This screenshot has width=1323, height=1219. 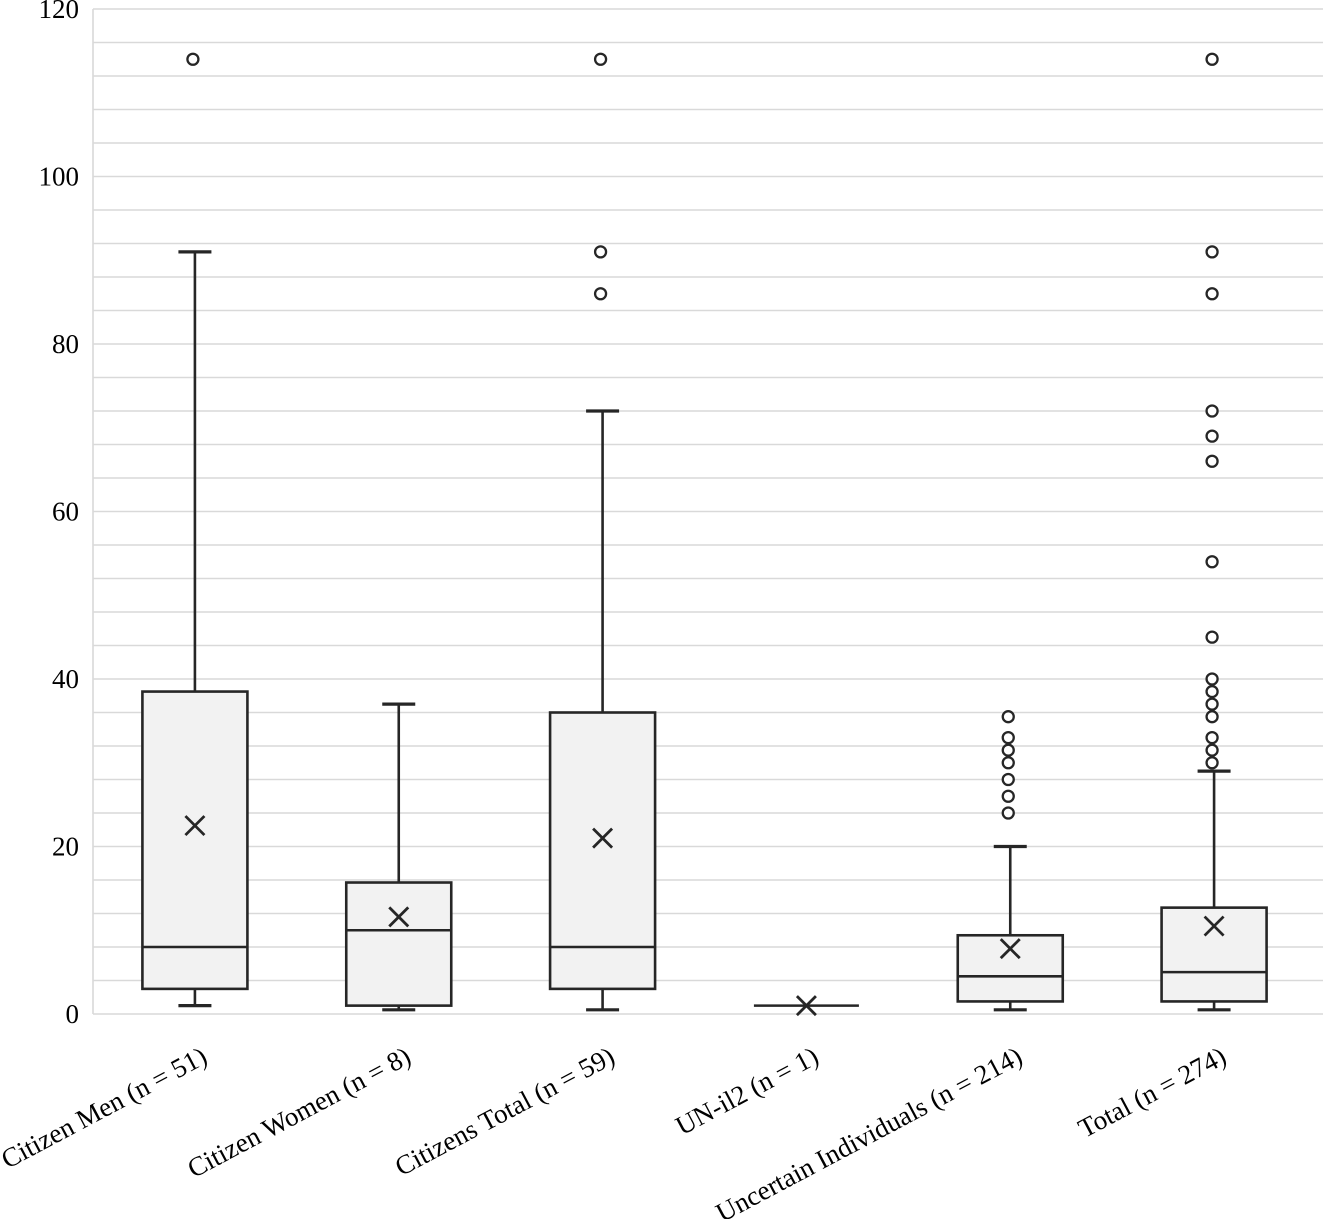 I want to click on y-tick-label: 60, so click(x=65, y=512).